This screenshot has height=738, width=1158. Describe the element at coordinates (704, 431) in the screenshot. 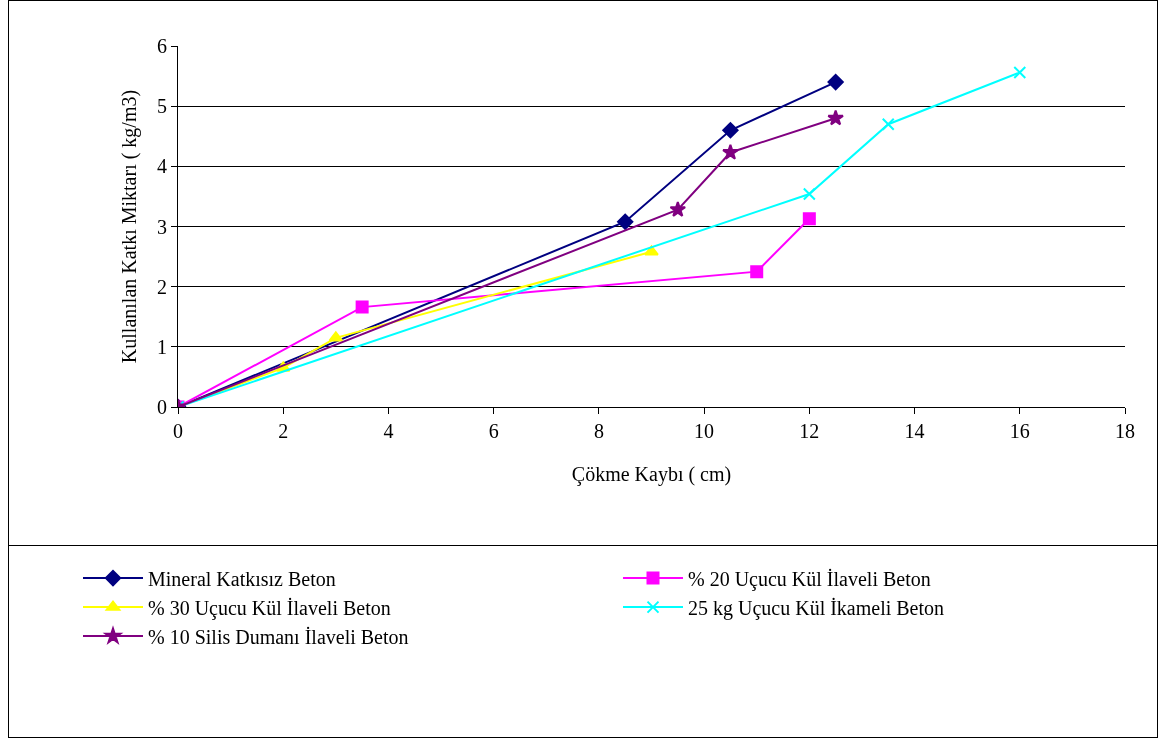

I see `x-tick-label: 10` at that location.